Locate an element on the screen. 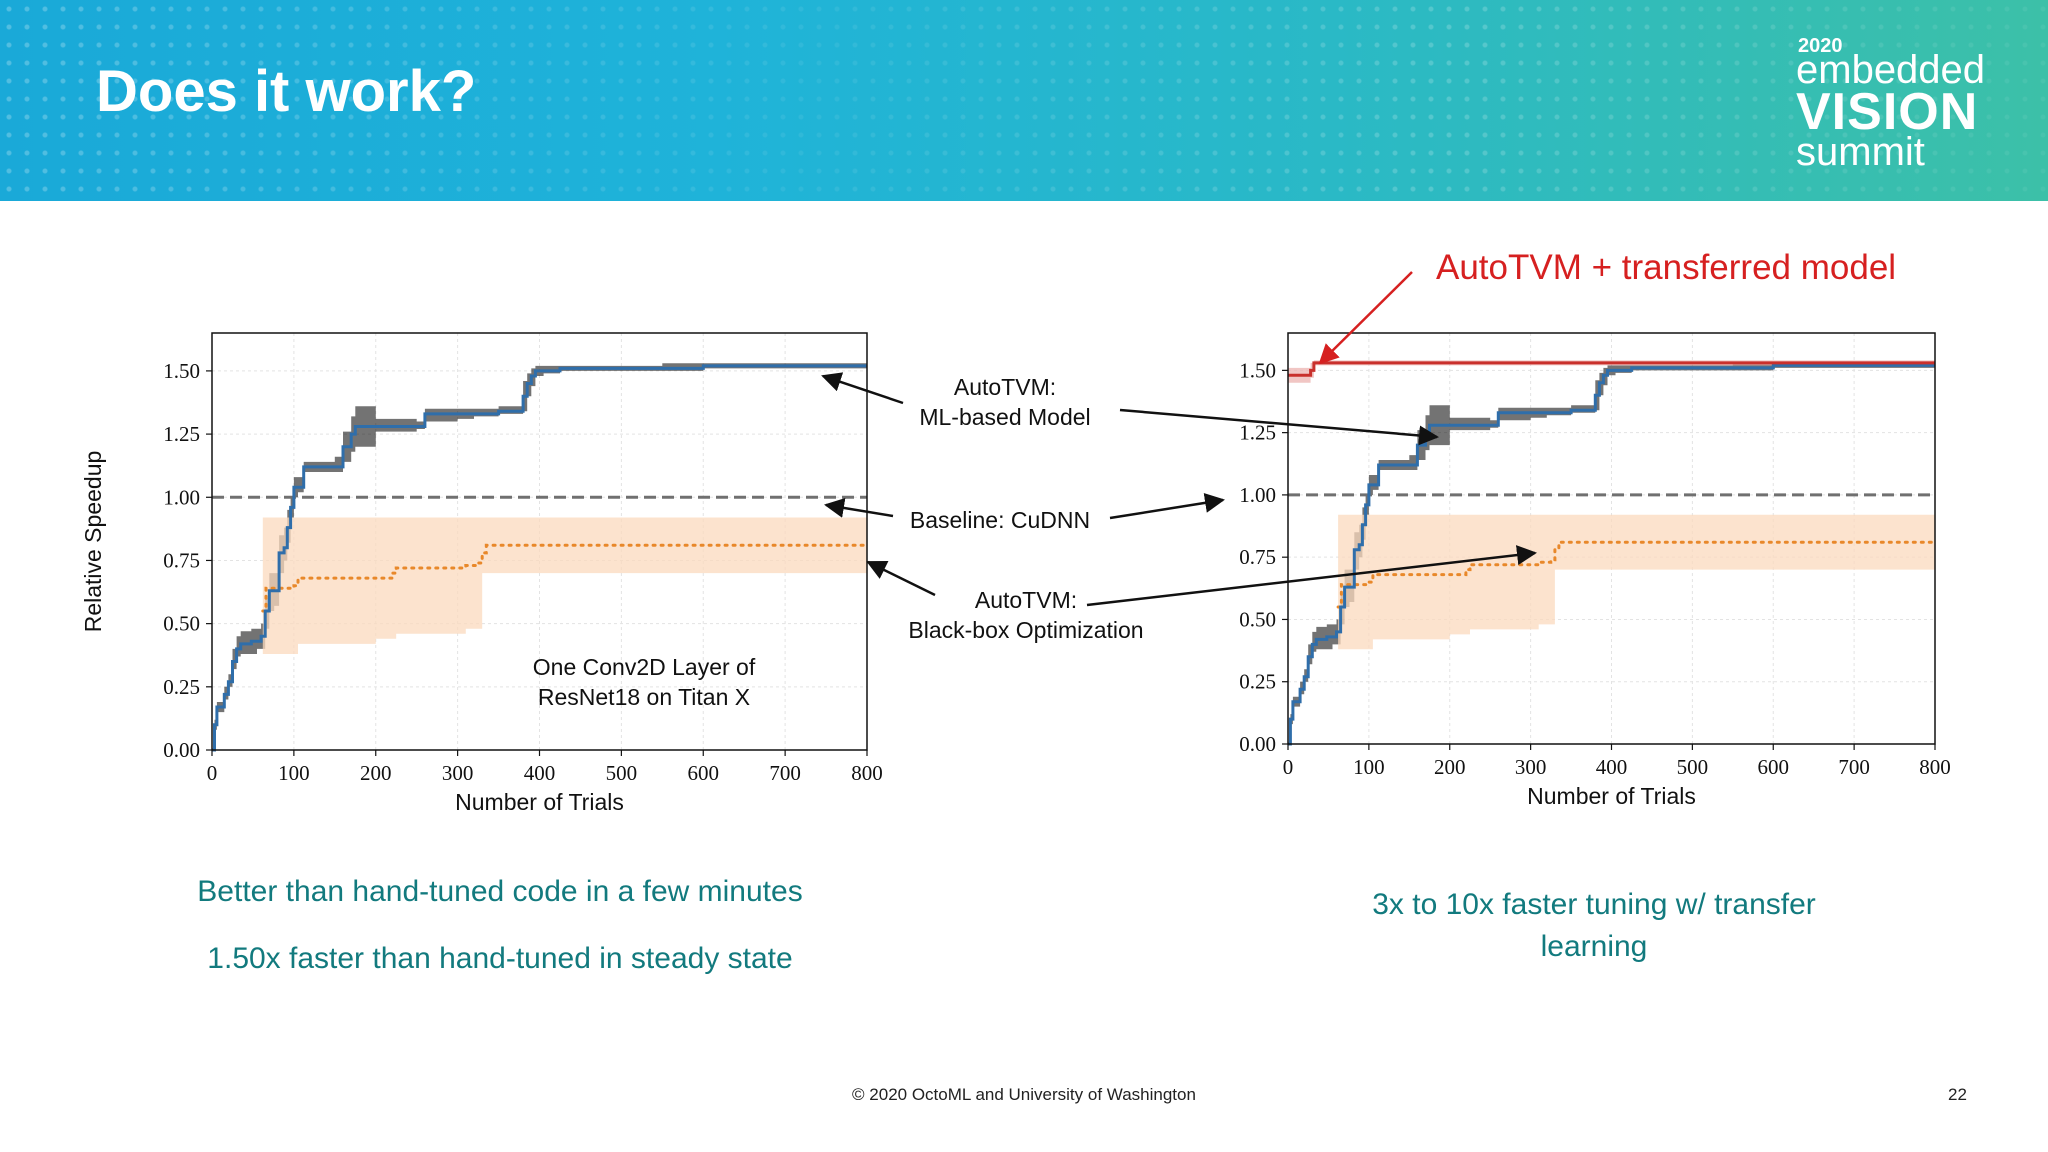  left-y-tick-label-2: 0.50 is located at coordinates (181, 624).